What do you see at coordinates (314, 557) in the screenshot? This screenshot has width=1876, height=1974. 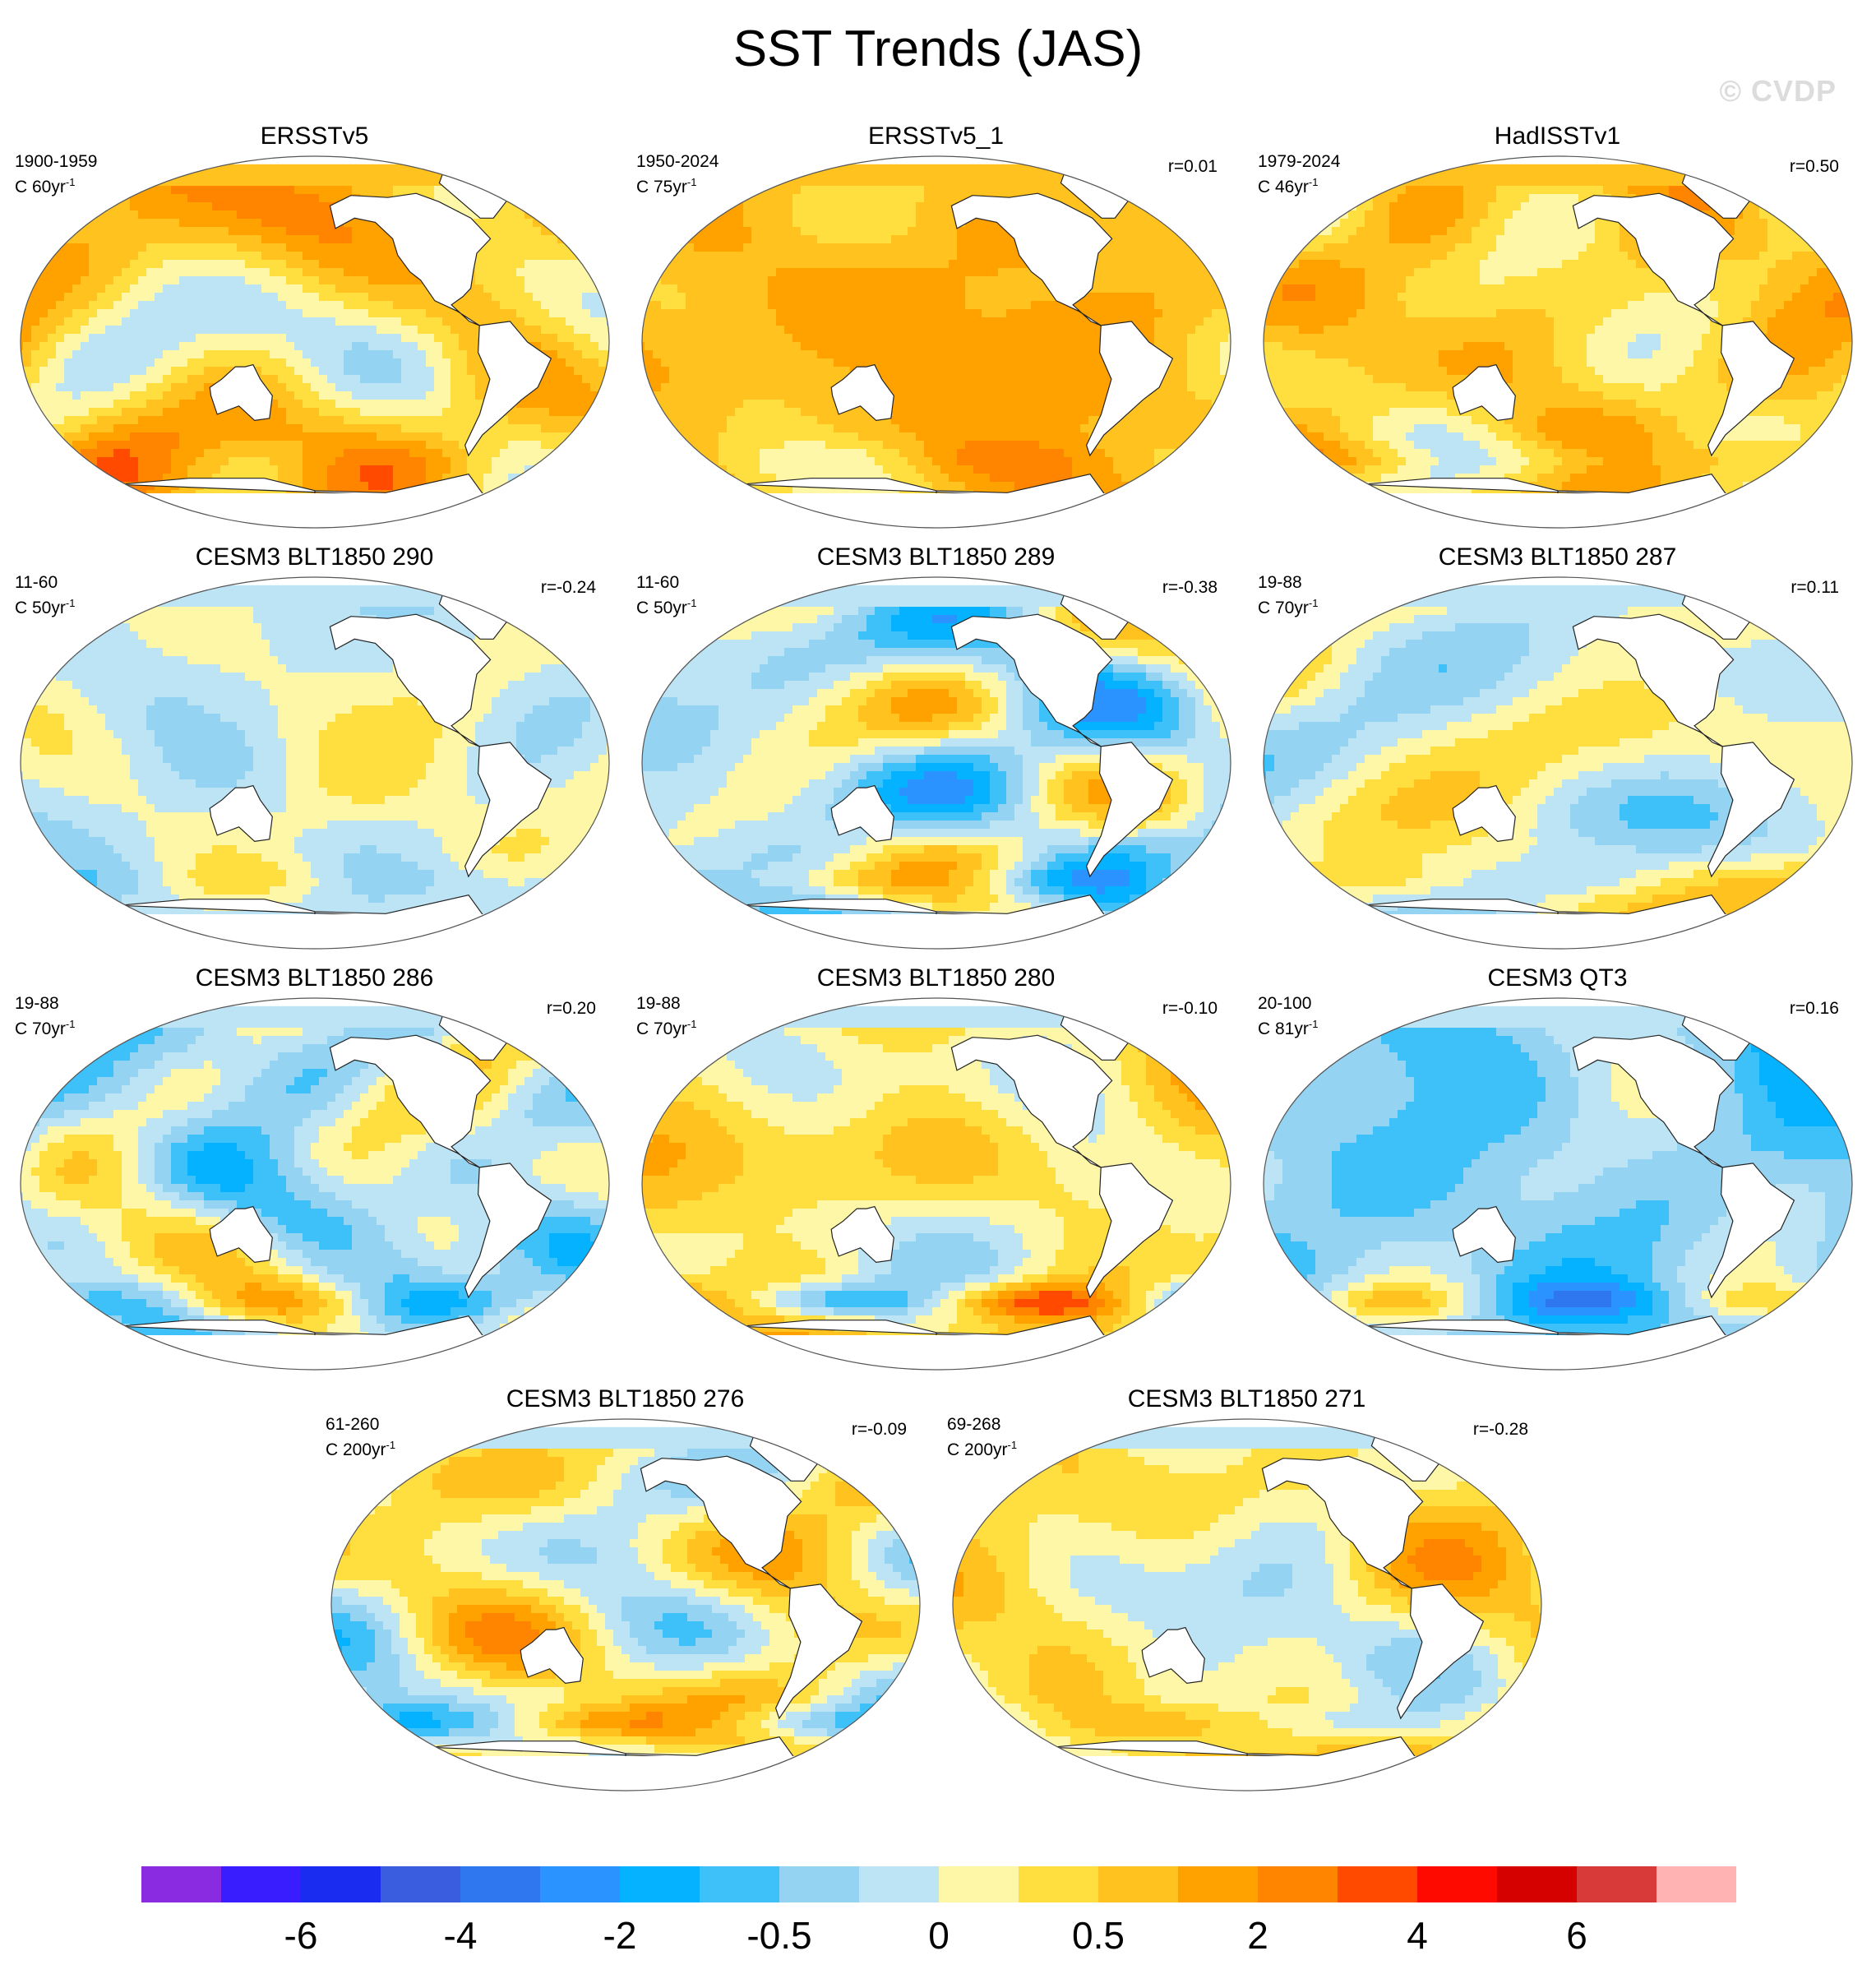 I see `panel-title: CESM3 BLT1850 290` at bounding box center [314, 557].